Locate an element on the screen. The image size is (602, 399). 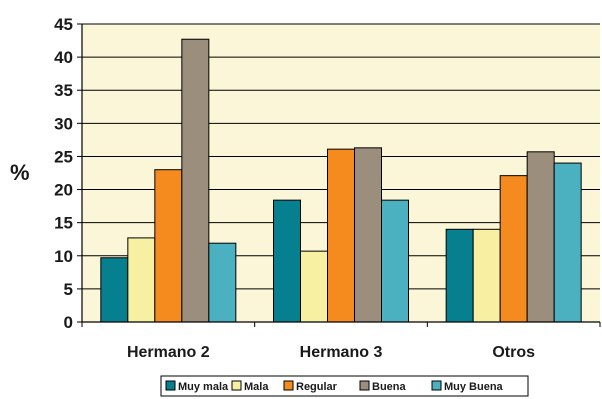
x-category-label: Hermano 2 is located at coordinates (168, 352).